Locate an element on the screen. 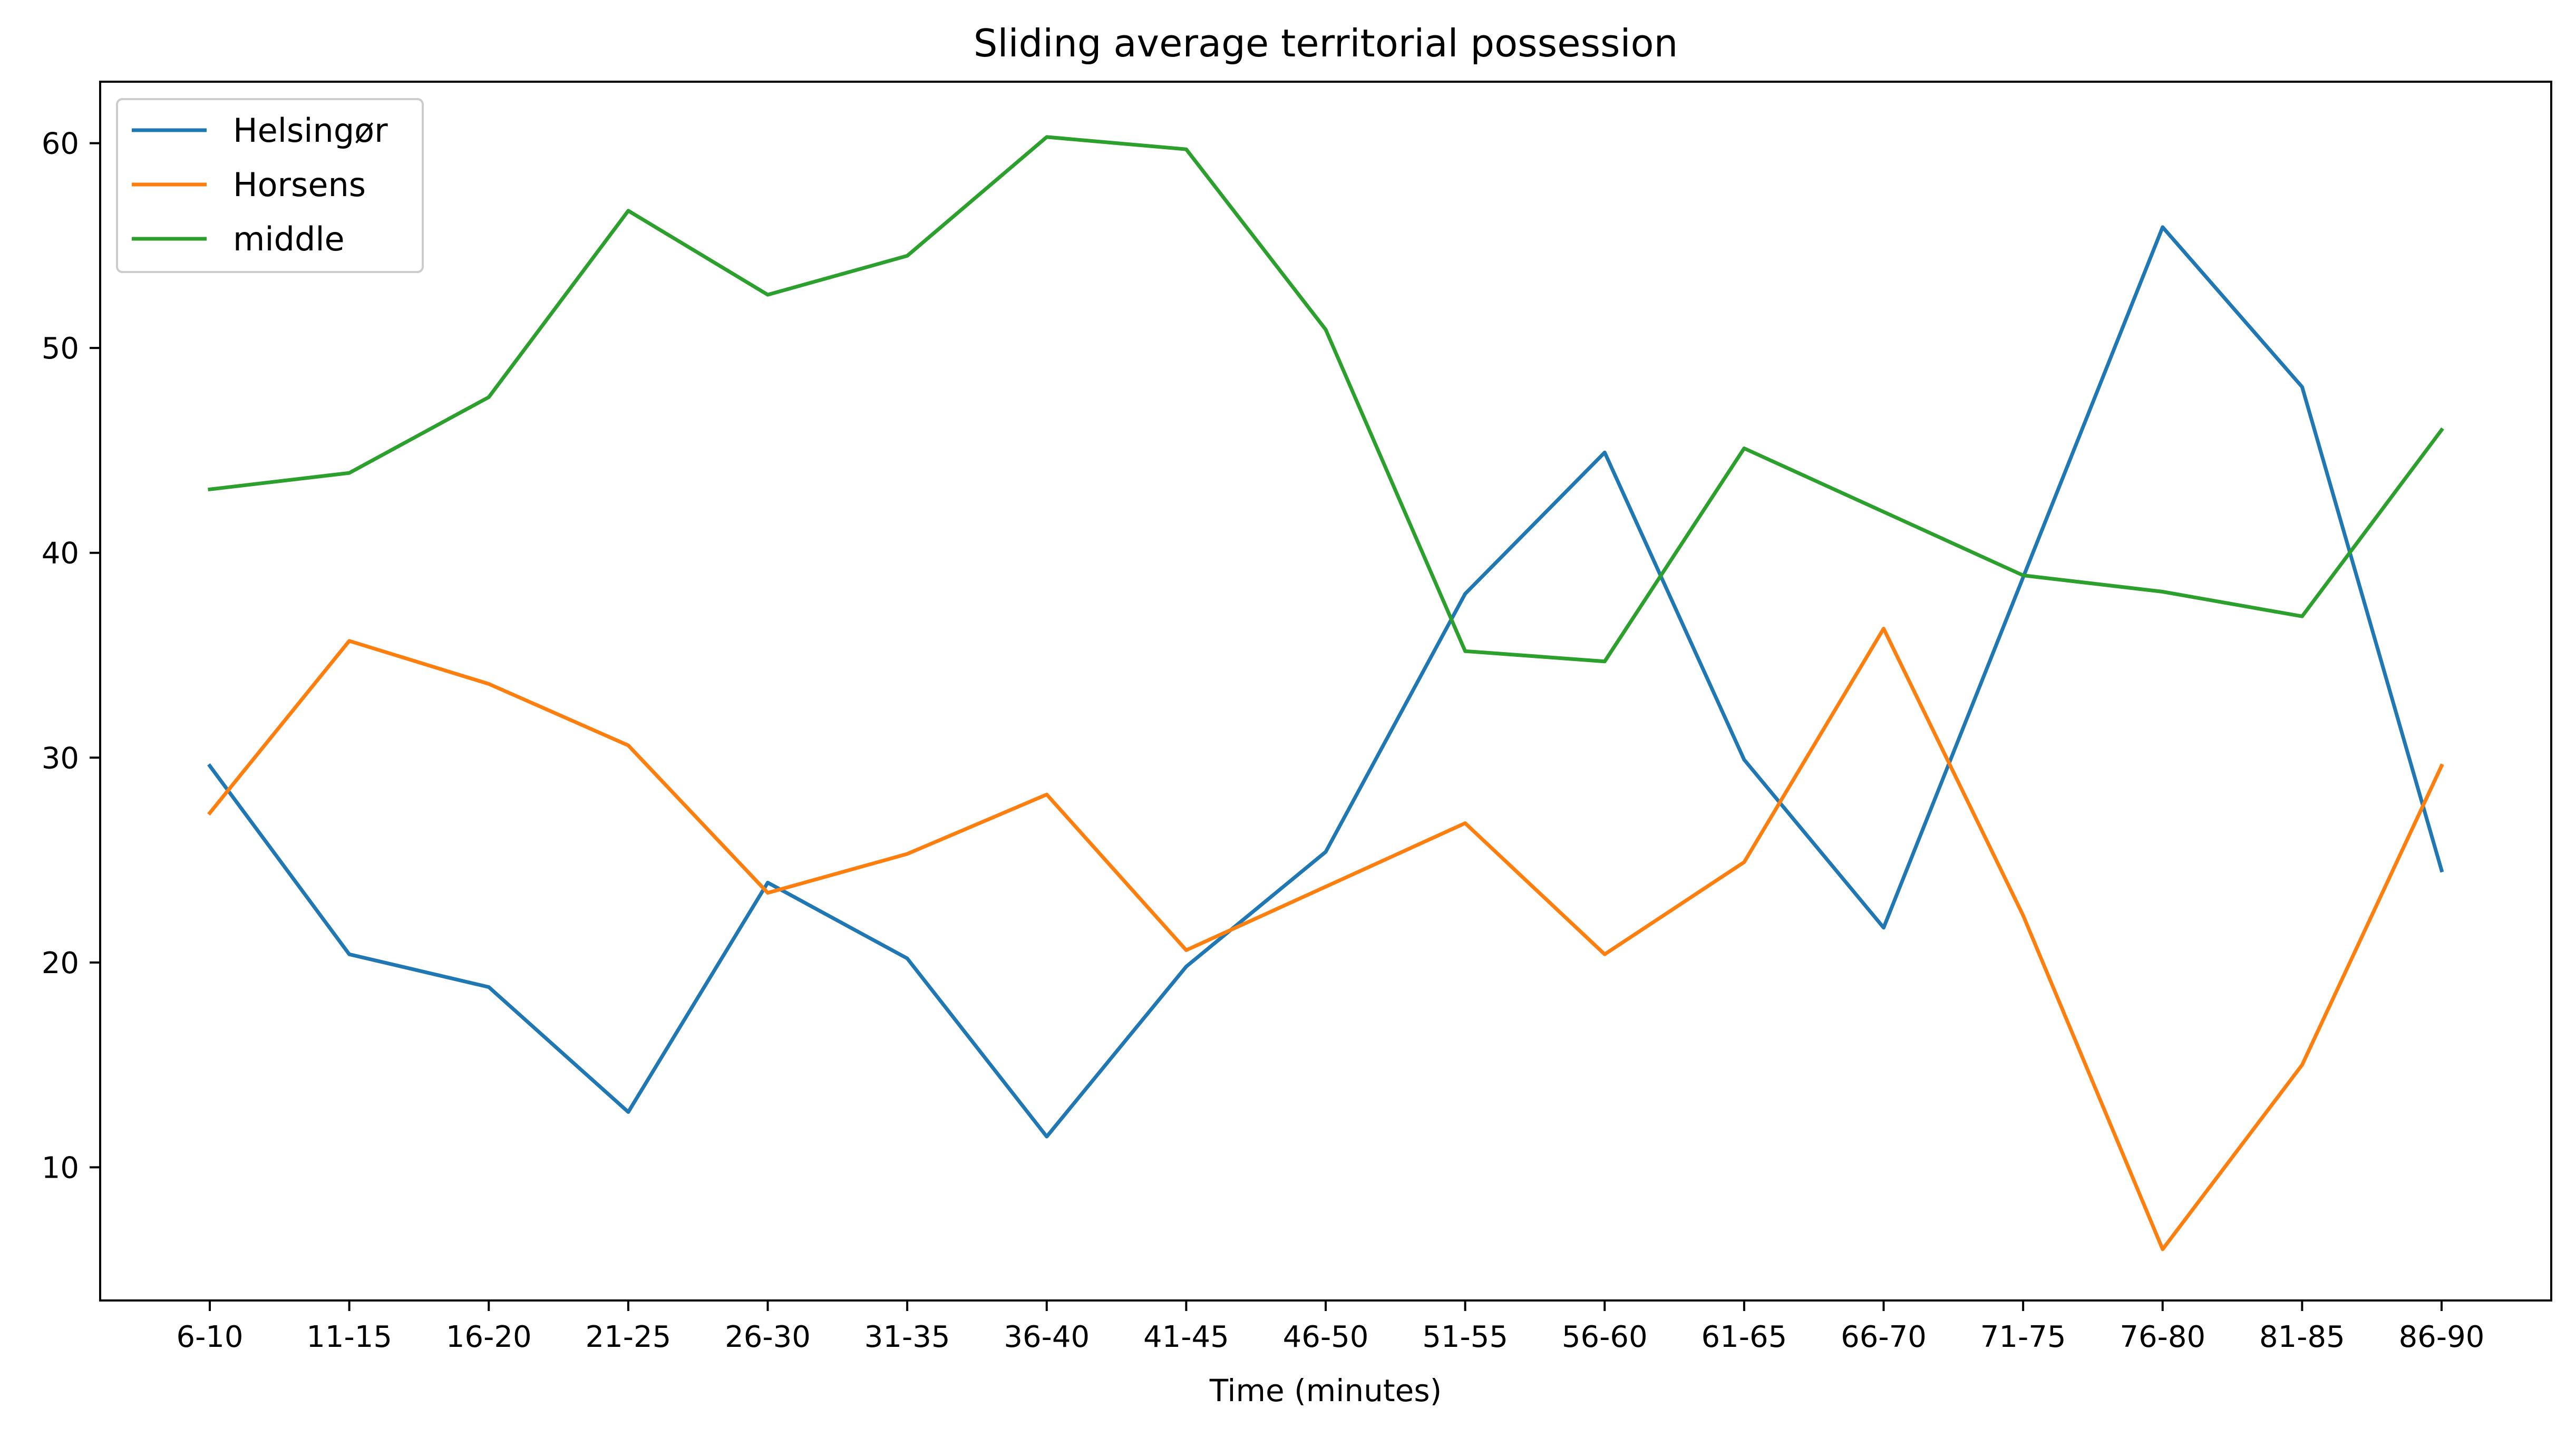 The image size is (2576, 1437). y-axis: 10 20 30 40 50 60 is located at coordinates (71, 656).